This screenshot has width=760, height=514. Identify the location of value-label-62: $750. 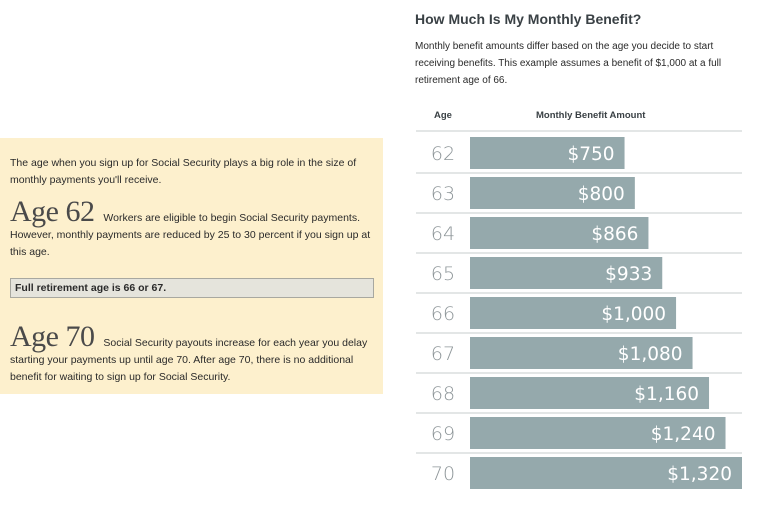
(590, 154).